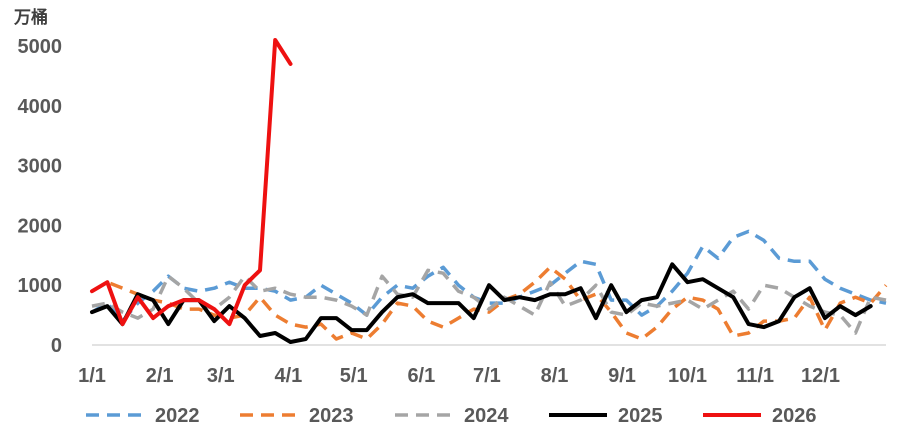  I want to click on legend-label-2025: 2025, so click(640, 416).